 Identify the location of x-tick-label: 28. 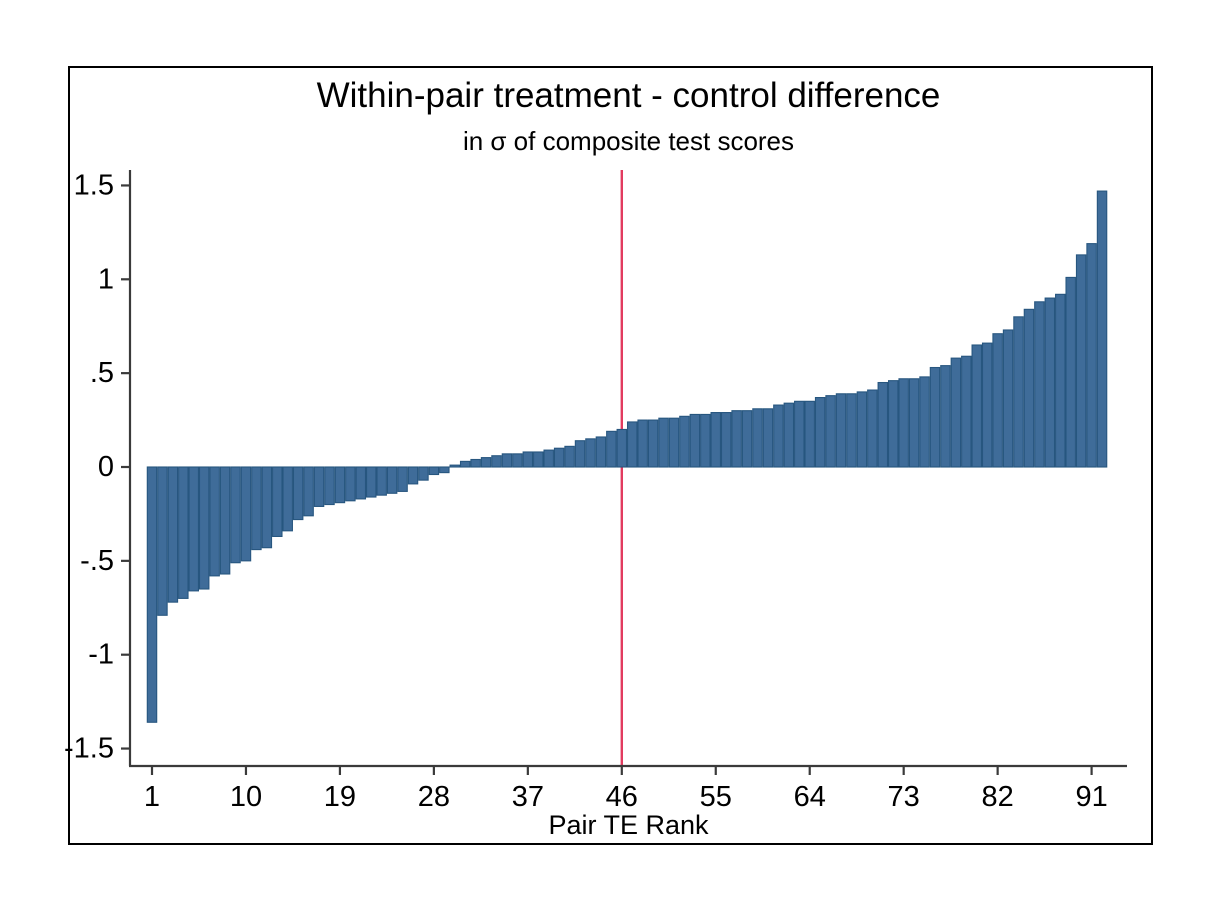
(434, 797).